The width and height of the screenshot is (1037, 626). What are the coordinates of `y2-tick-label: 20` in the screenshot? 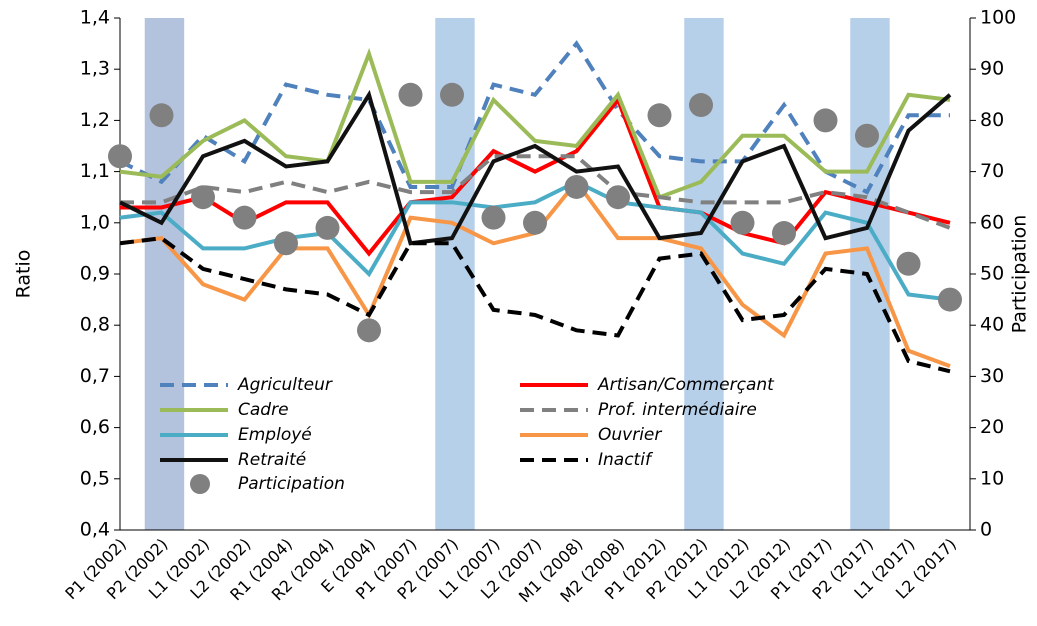 It's located at (992, 427).